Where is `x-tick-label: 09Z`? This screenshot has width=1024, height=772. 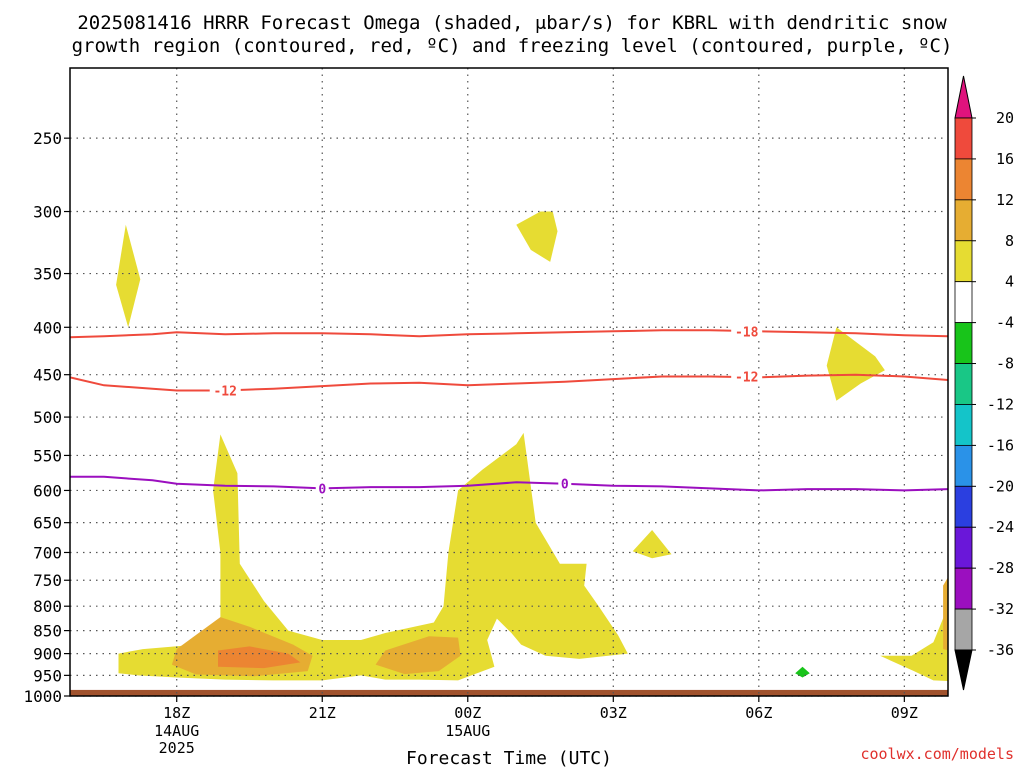 x-tick-label: 09Z is located at coordinates (904, 713).